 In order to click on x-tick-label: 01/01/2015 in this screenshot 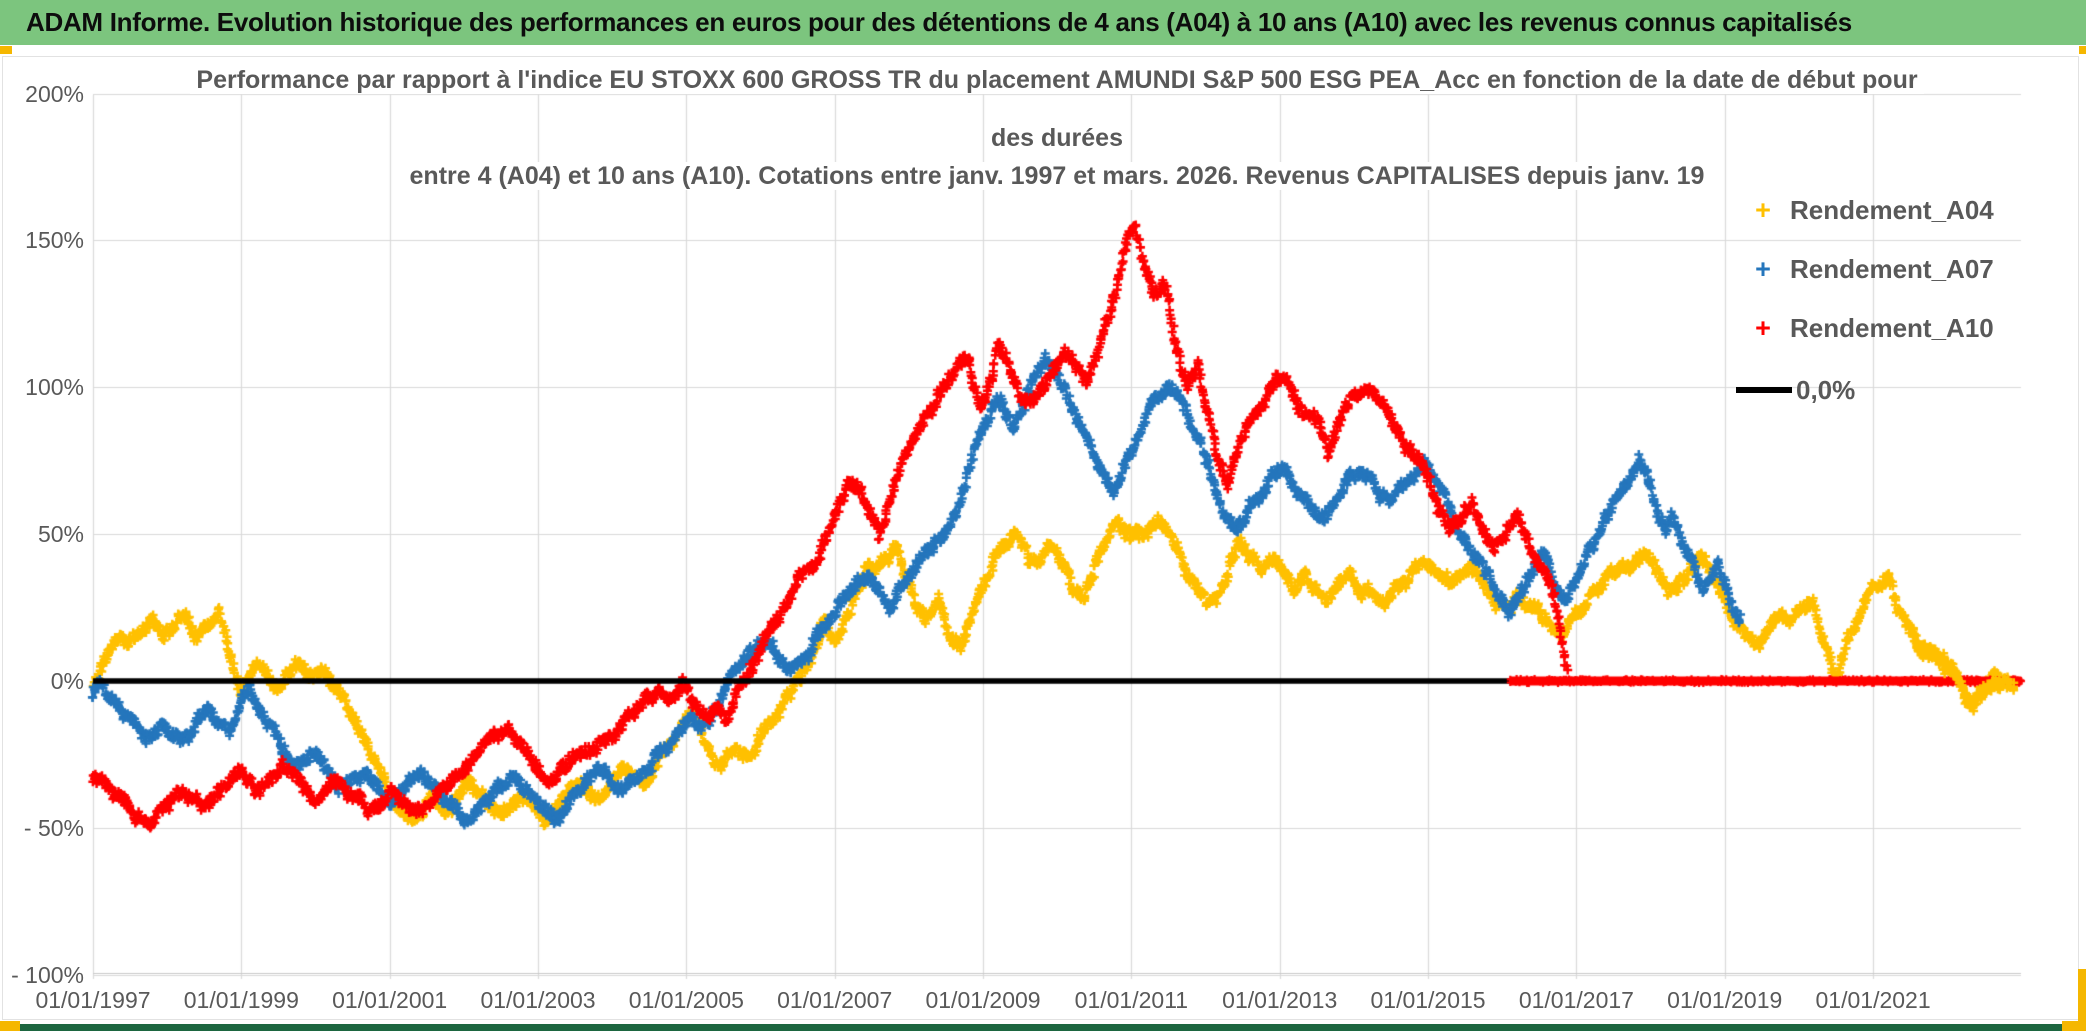, I will do `click(1428, 1000)`.